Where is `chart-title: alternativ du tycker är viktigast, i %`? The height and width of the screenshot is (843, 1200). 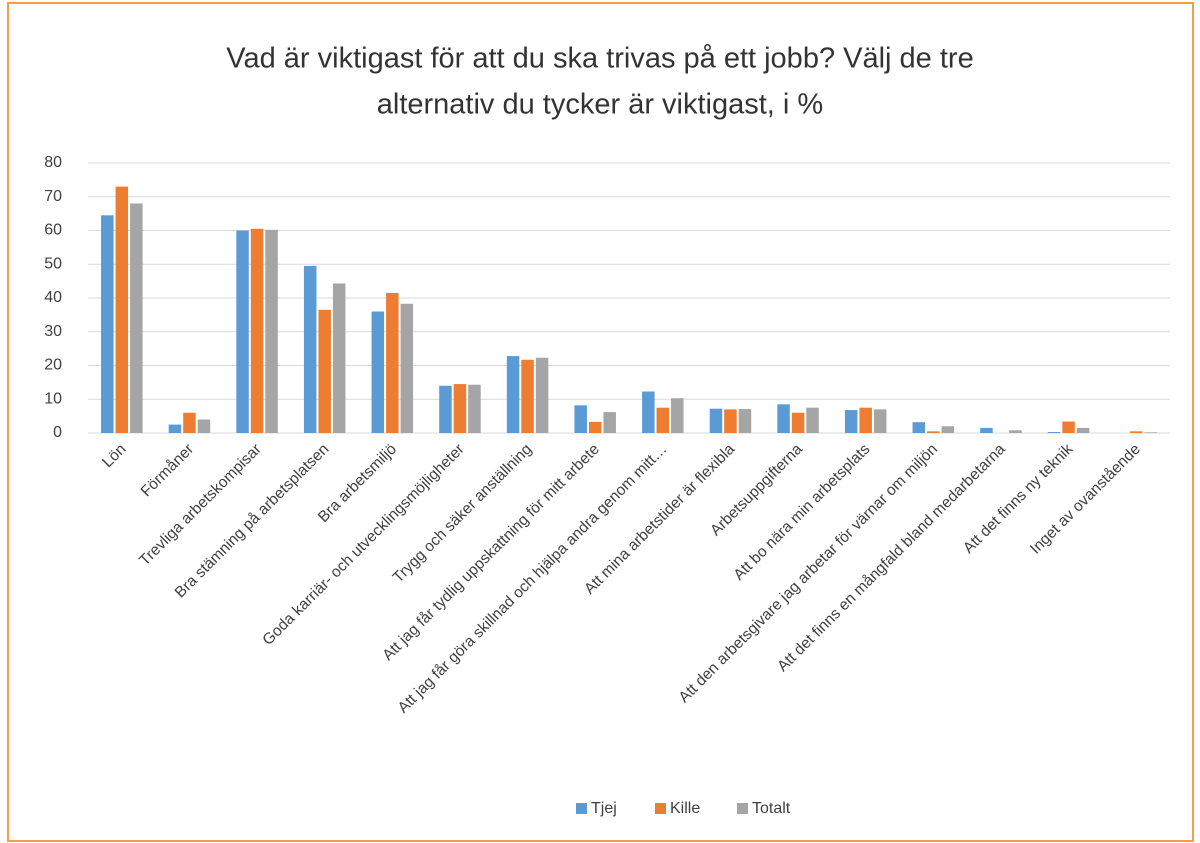 chart-title: alternativ du tycker är viktigast, i % is located at coordinates (600, 105).